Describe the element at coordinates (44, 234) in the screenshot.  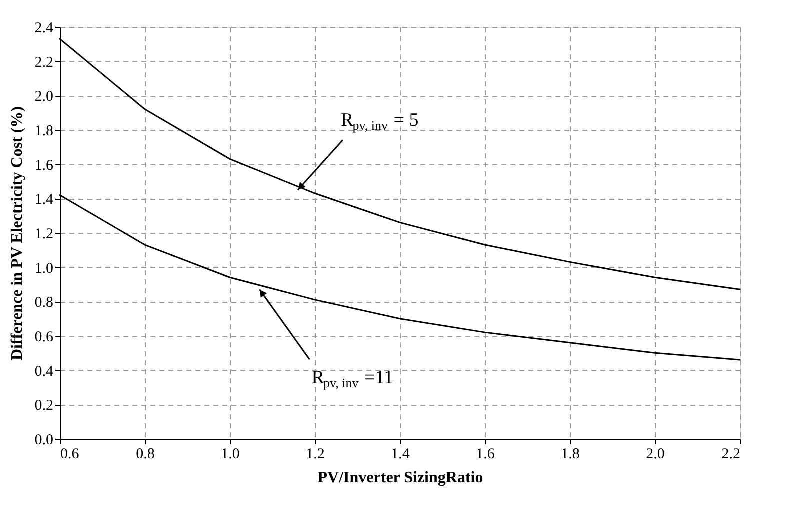
I see `y-tick-label: 1.2` at that location.